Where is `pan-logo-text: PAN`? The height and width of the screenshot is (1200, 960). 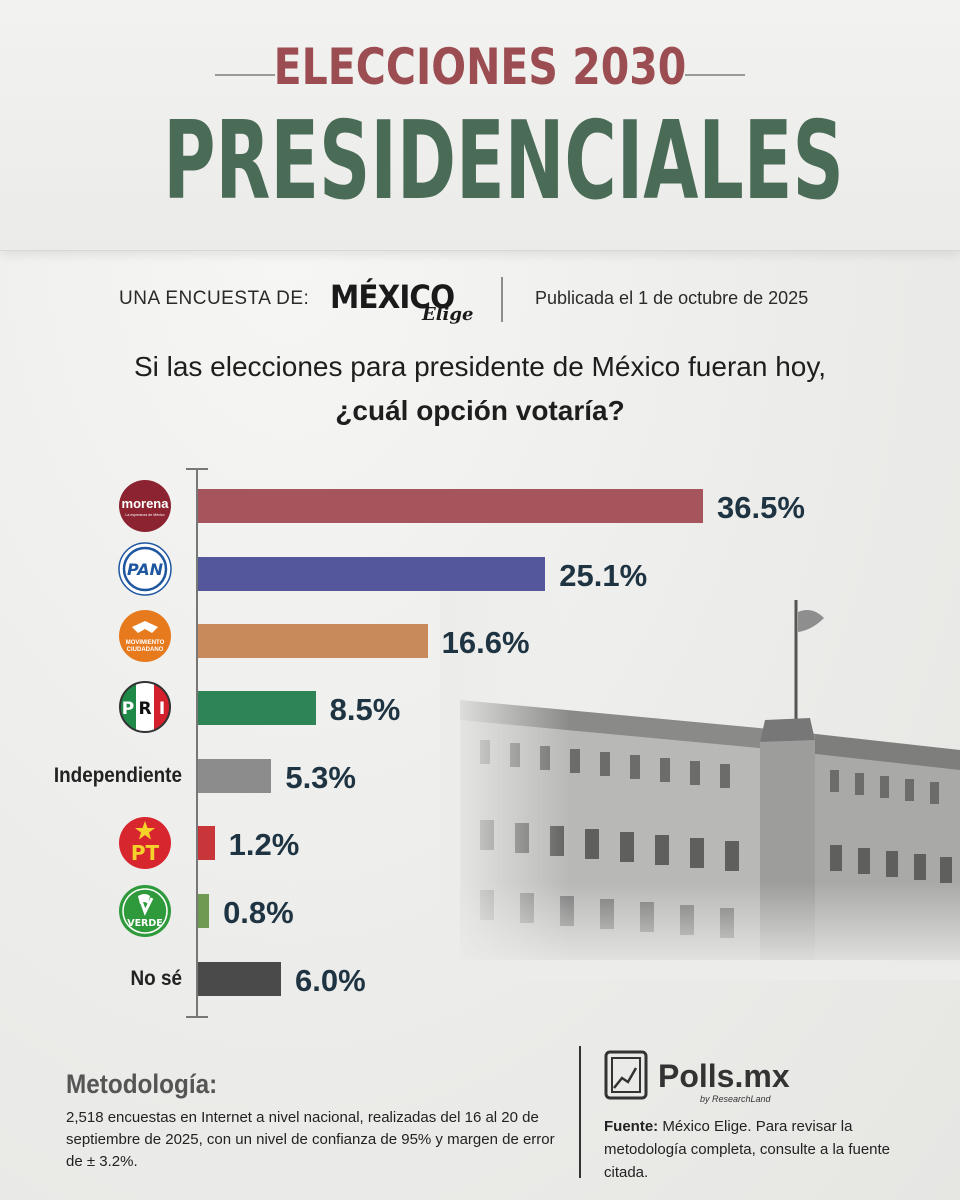 pan-logo-text: PAN is located at coordinates (145, 569).